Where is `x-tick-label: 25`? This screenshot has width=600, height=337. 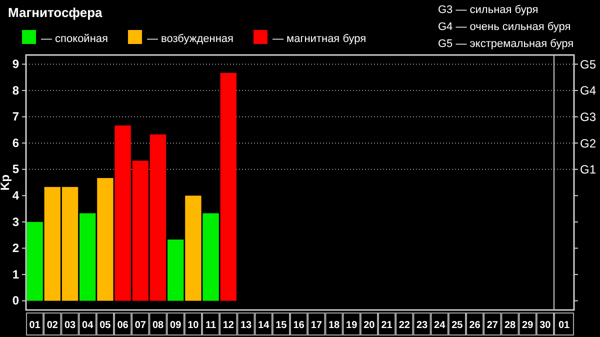
x-tick-label: 25 is located at coordinates (458, 325).